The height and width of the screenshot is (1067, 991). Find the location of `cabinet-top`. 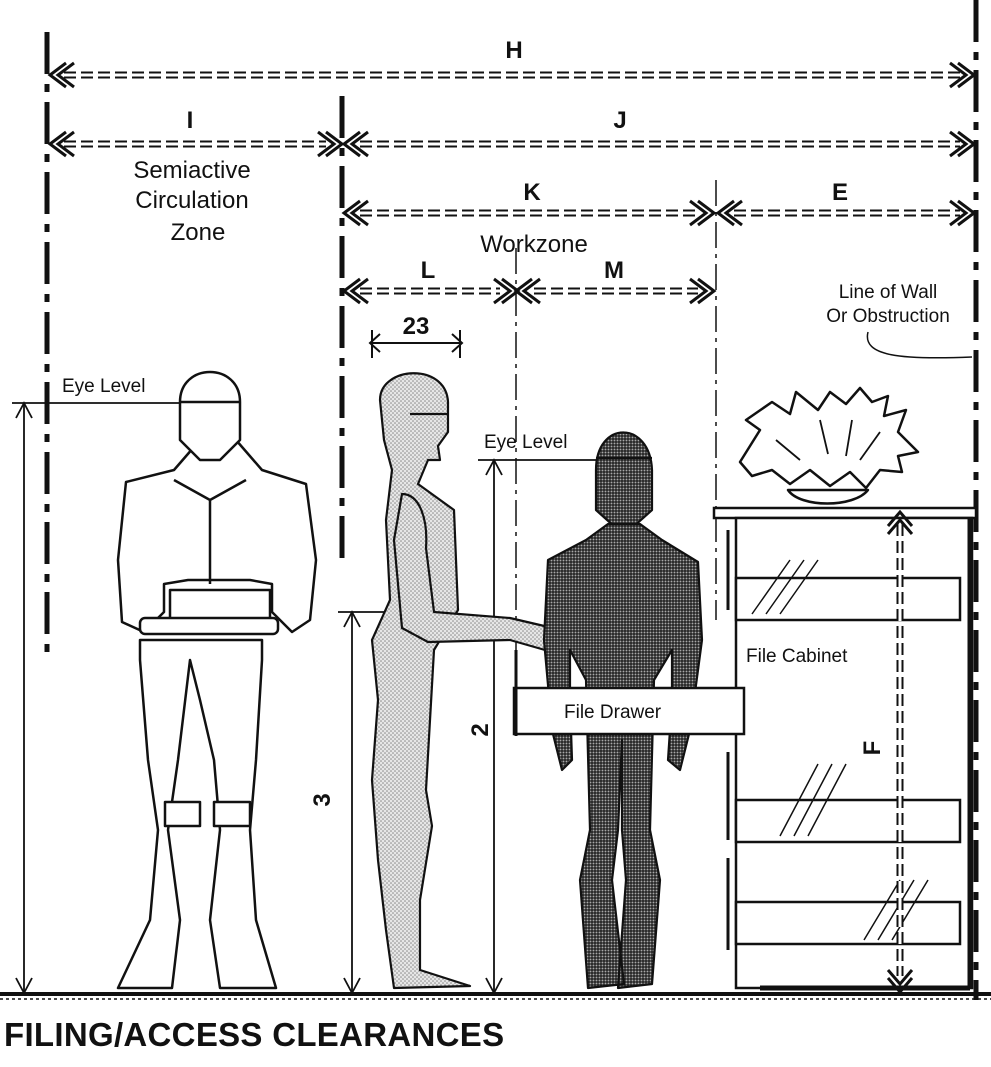

cabinet-top is located at coordinates (845, 513).